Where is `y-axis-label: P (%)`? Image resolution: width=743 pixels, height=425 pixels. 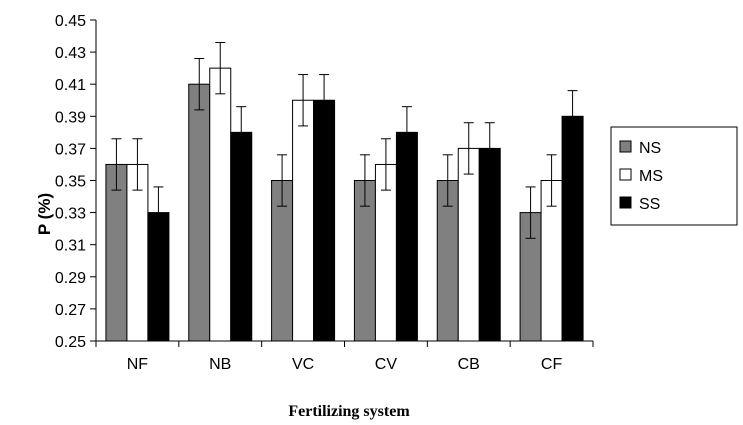
y-axis-label: P (%) is located at coordinates (44, 214).